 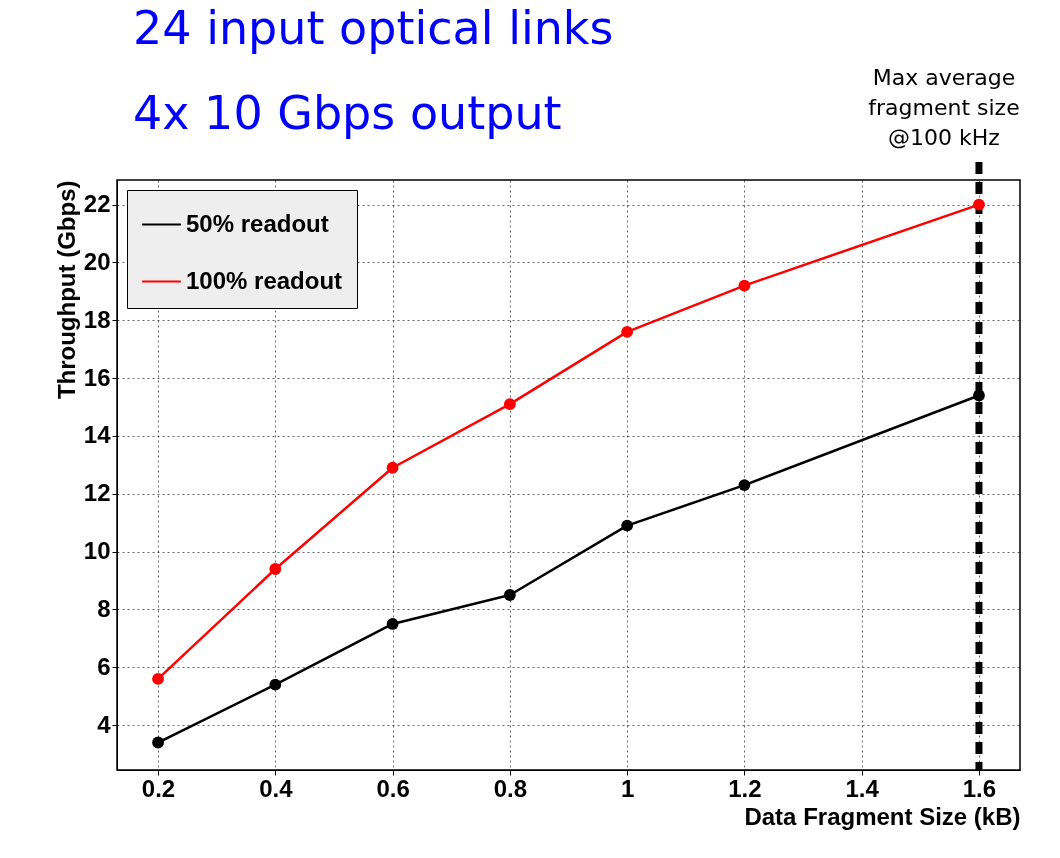 What do you see at coordinates (97, 319) in the screenshot?
I see `y-tick-label: 18` at bounding box center [97, 319].